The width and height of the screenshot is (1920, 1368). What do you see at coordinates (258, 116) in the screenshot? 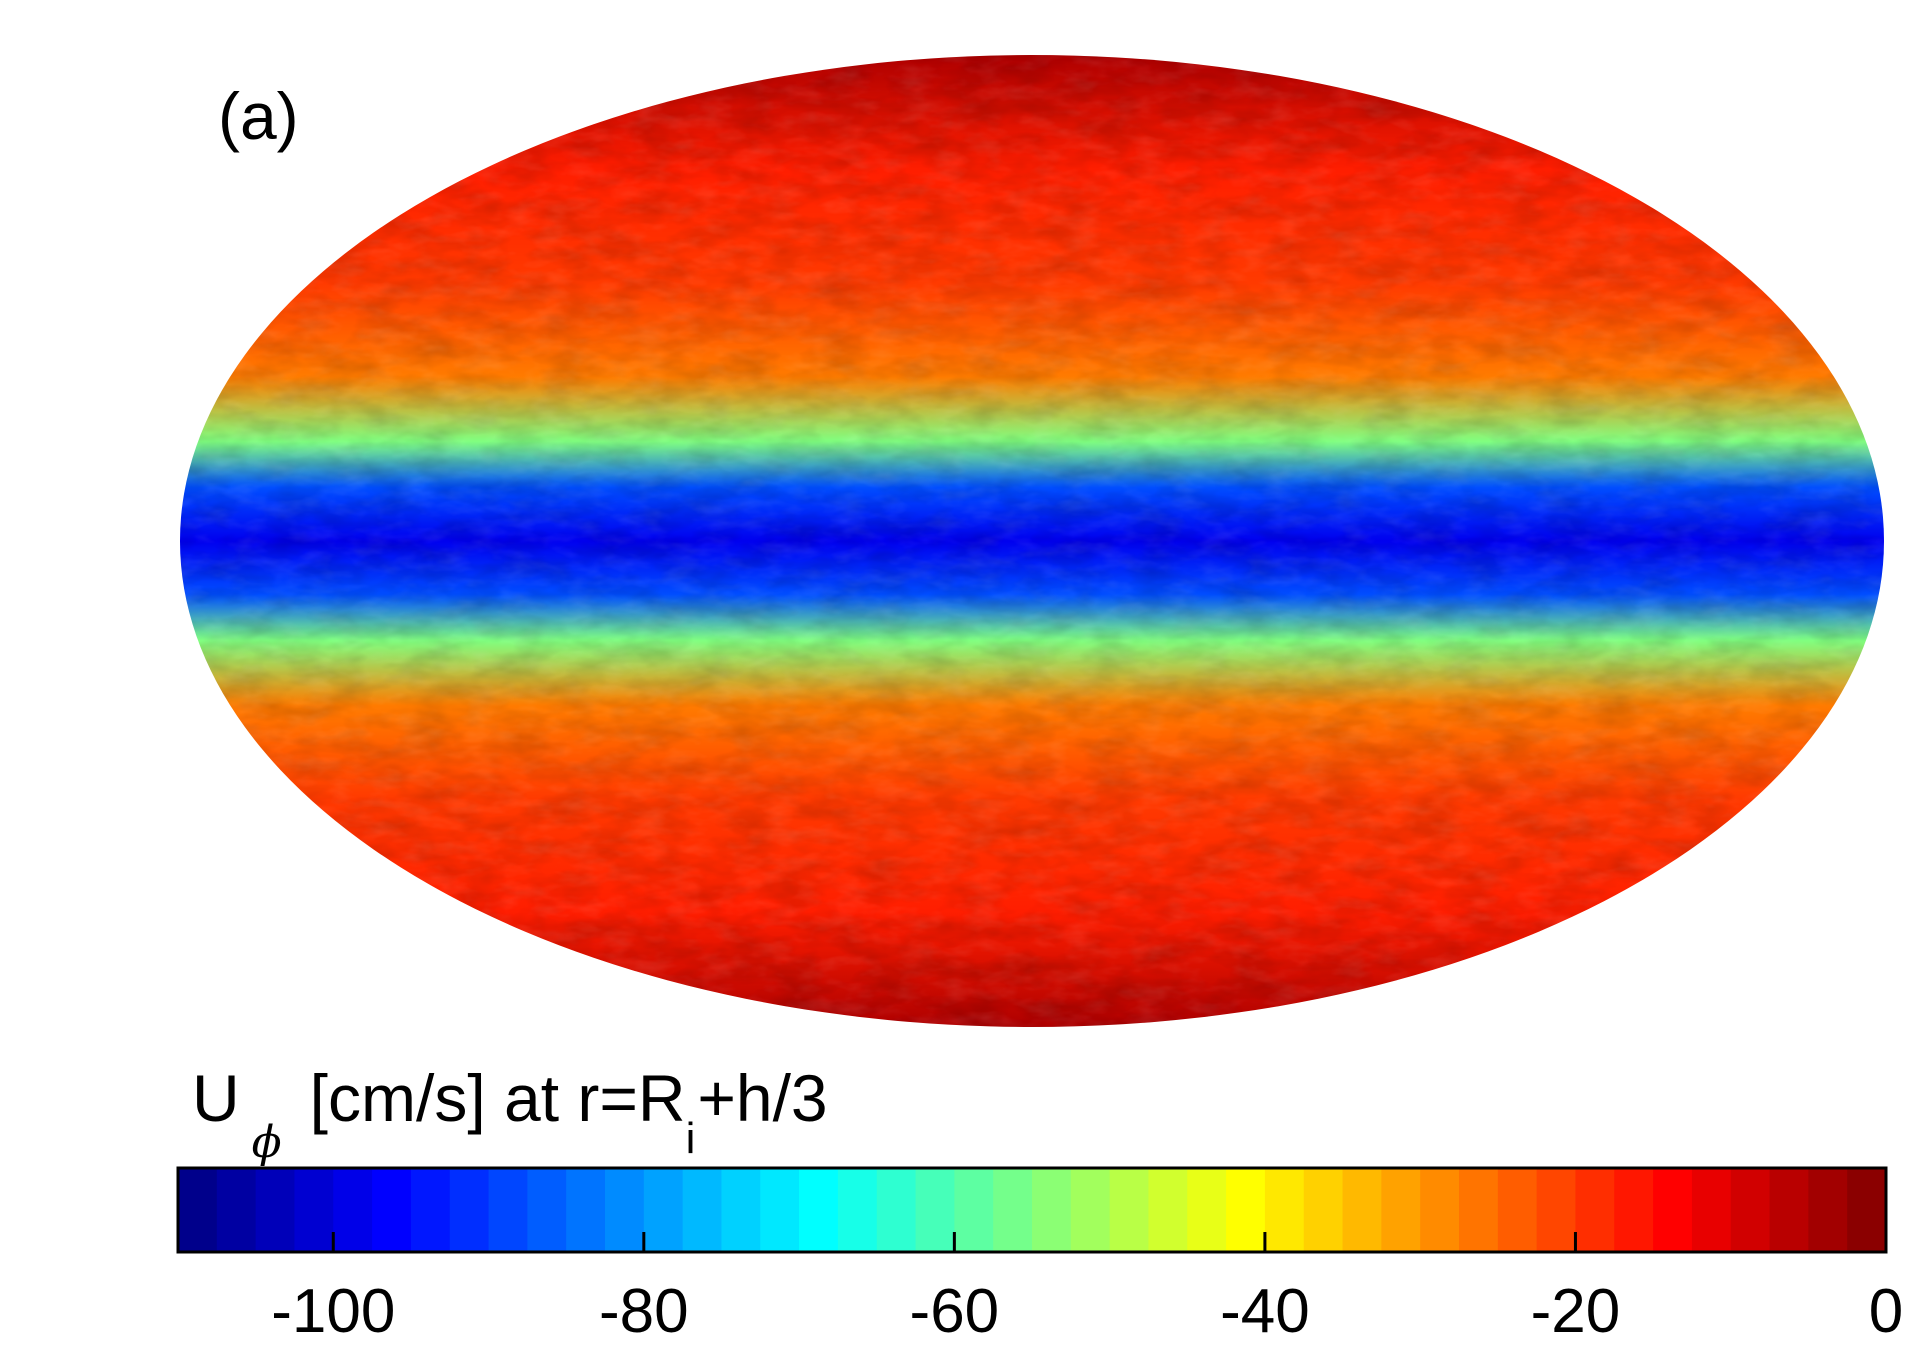
I see `panel-label: (a)` at bounding box center [258, 116].